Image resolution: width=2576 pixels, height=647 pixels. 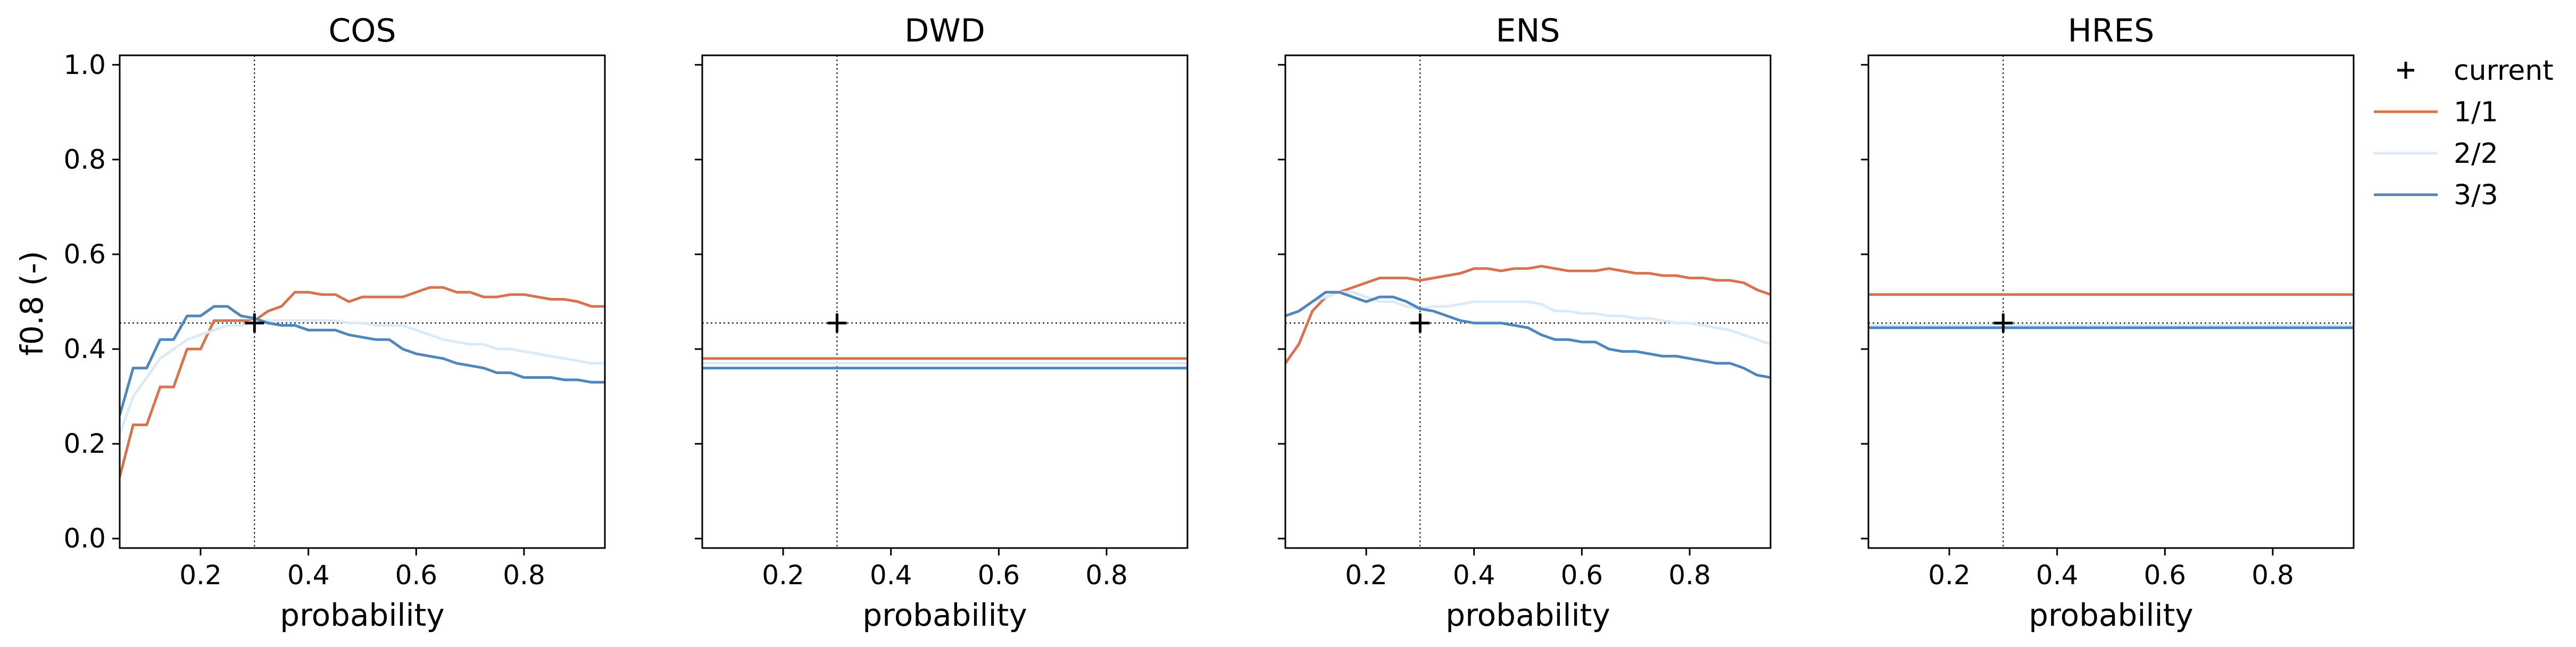 What do you see at coordinates (2476, 112) in the screenshot?
I see `legend-label: 1/1` at bounding box center [2476, 112].